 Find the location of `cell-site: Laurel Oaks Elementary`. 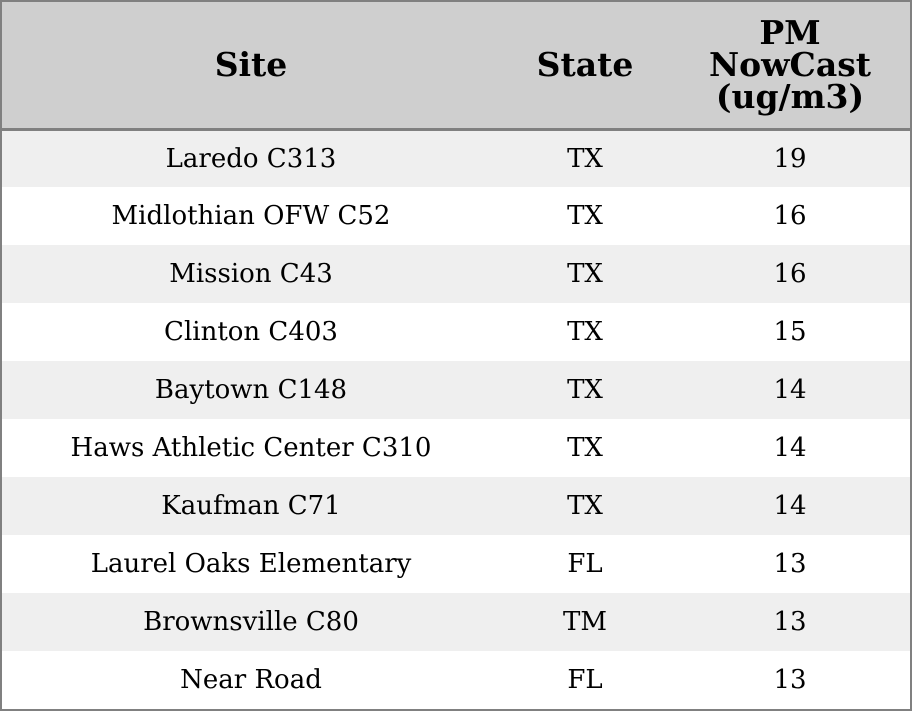

cell-site: Laurel Oaks Elementary is located at coordinates (251, 564).